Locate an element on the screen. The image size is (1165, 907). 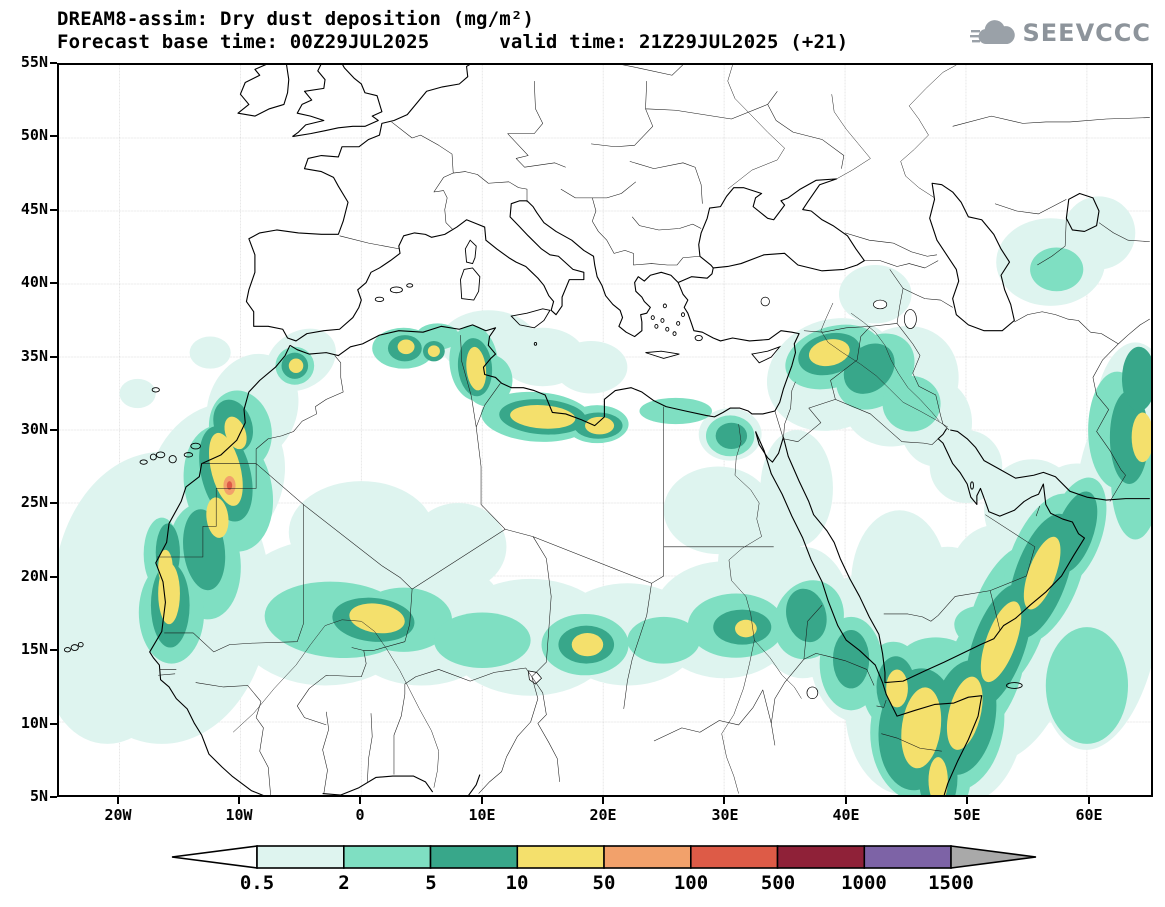
x-axis-label: 0 is located at coordinates (360, 815).